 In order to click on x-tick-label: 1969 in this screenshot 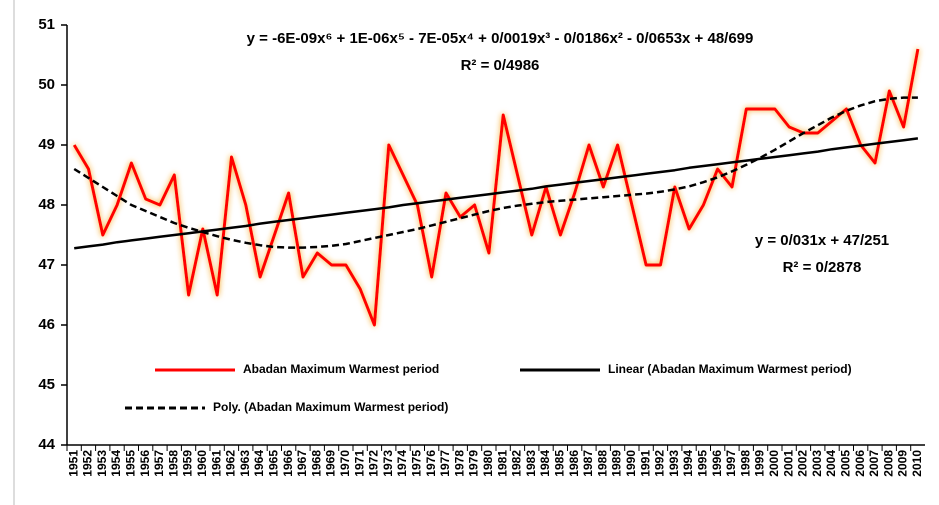, I will do `click(331, 463)`.